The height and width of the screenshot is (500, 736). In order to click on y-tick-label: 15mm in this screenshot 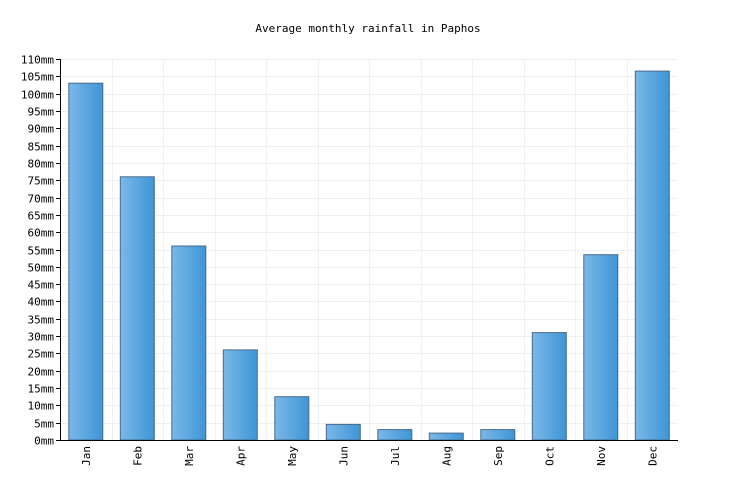, I will do `click(41, 389)`.